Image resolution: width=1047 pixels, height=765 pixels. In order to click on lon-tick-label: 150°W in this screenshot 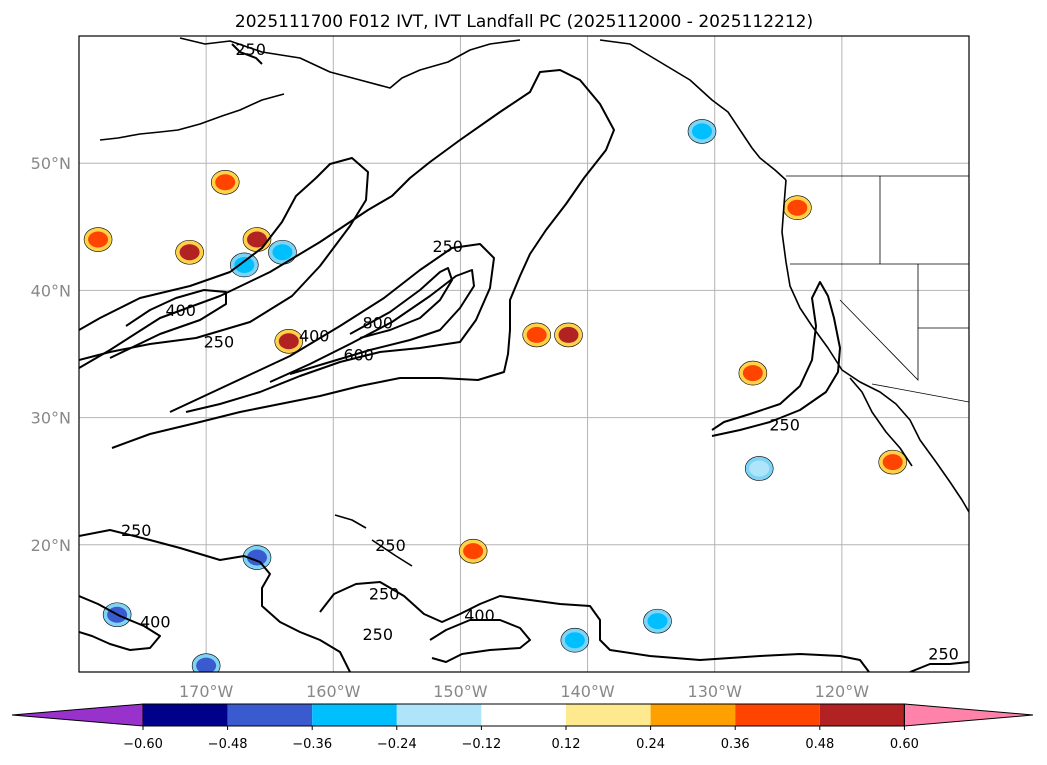, I will do `click(460, 691)`.